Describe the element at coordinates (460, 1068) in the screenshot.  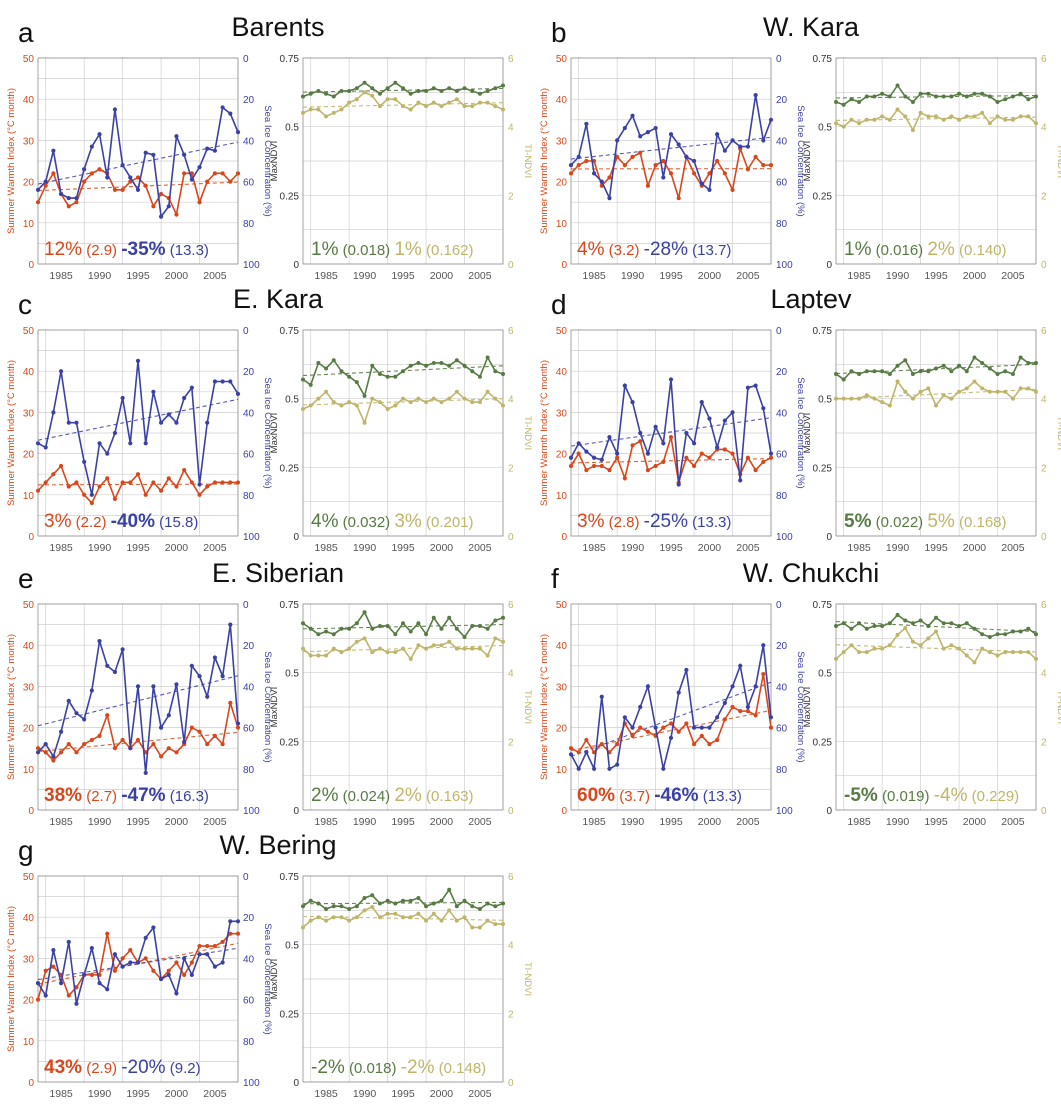
I see `tindvi-trend-value: (0.148)` at that location.